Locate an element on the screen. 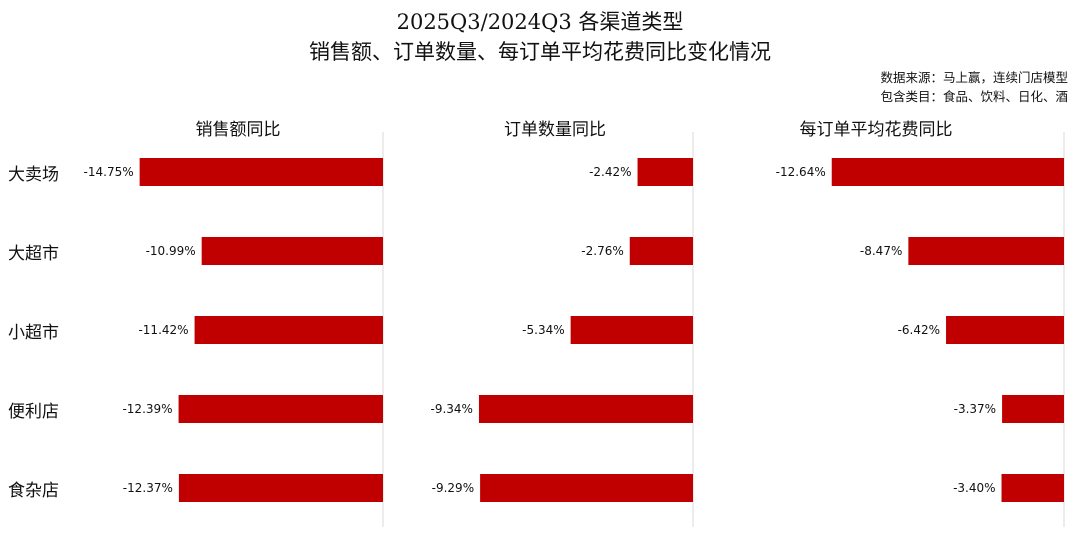 This screenshot has width=1080, height=559. data-label: -12.37% is located at coordinates (148, 488).